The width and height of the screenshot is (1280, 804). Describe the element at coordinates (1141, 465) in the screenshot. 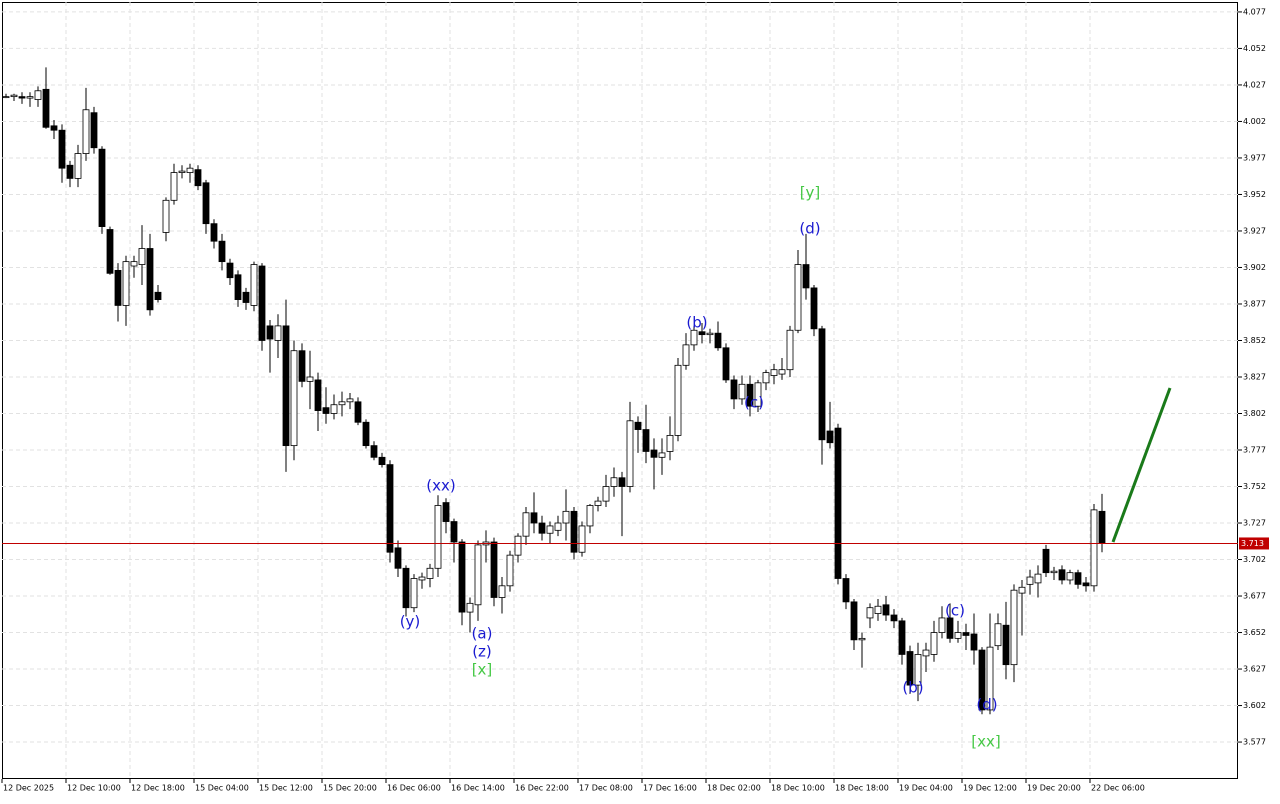

I see `forecast-line` at that location.